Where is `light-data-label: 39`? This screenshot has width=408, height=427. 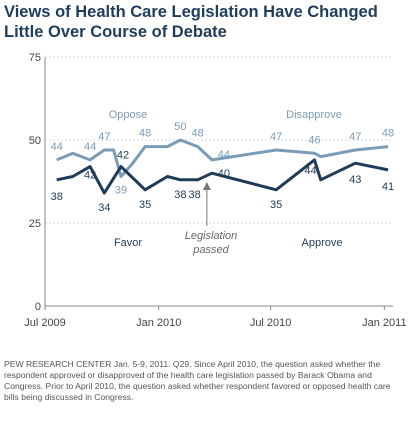 light-data-label: 39 is located at coordinates (121, 191).